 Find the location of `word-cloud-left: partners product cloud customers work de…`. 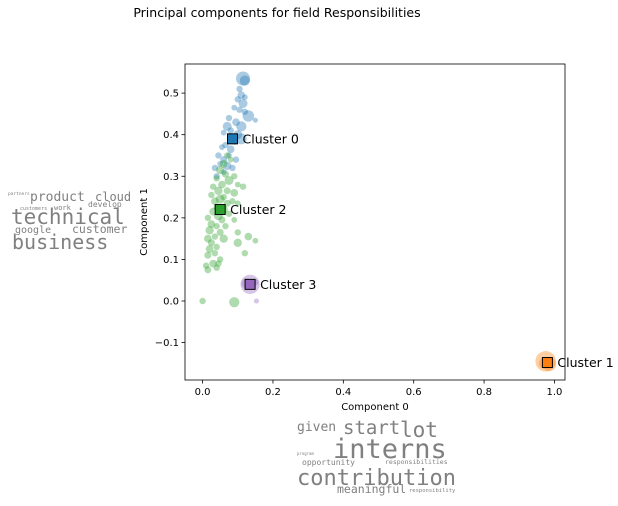

word-cloud-left: partners product cloud customers work de… is located at coordinates (69, 222).